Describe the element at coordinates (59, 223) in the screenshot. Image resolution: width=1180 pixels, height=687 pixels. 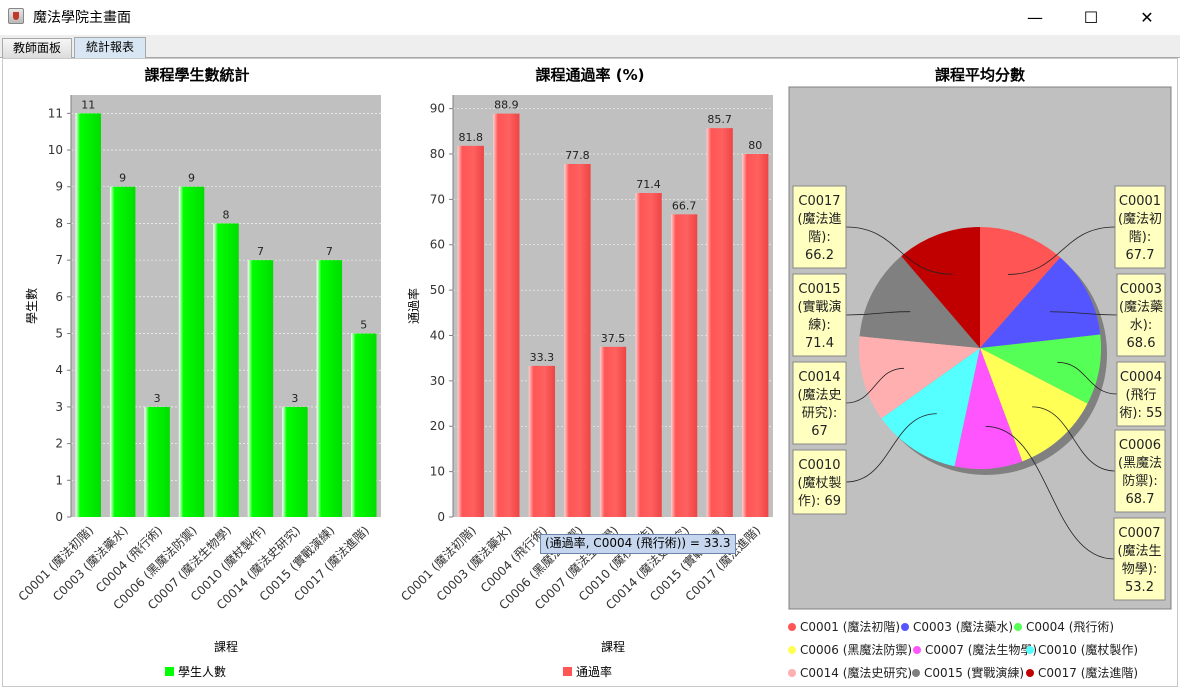
I see `c1-ytick-label: 8` at that location.